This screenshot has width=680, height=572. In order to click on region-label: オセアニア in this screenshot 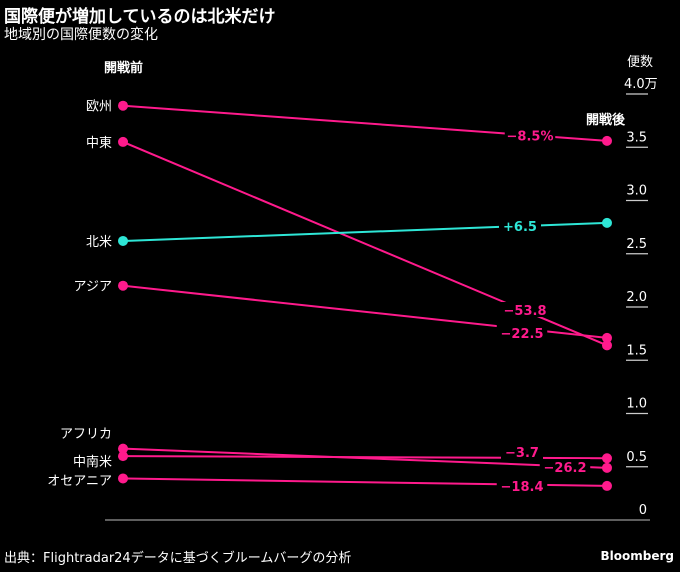, I will do `click(79, 481)`.